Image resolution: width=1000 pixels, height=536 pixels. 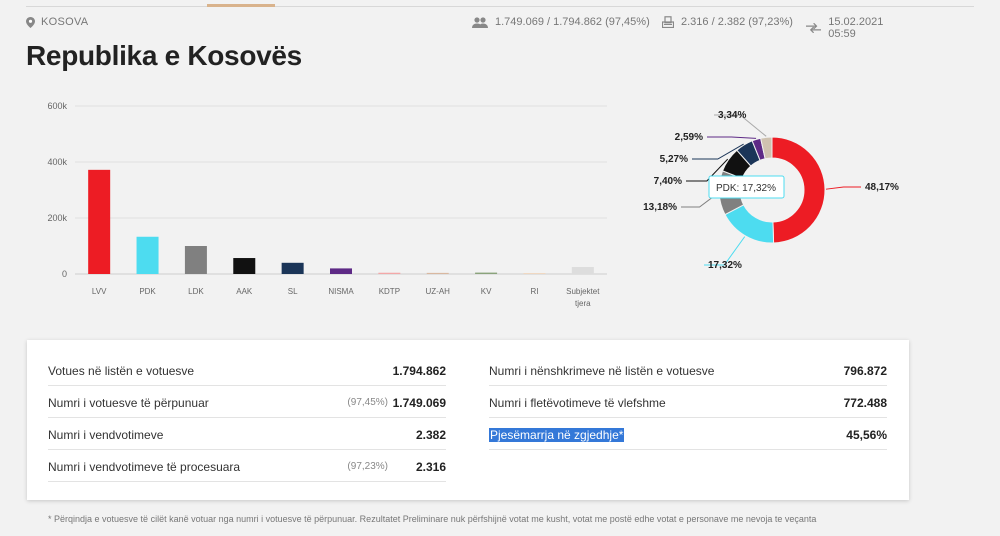 I want to click on slice-value-label: 7,40%, so click(x=668, y=181).